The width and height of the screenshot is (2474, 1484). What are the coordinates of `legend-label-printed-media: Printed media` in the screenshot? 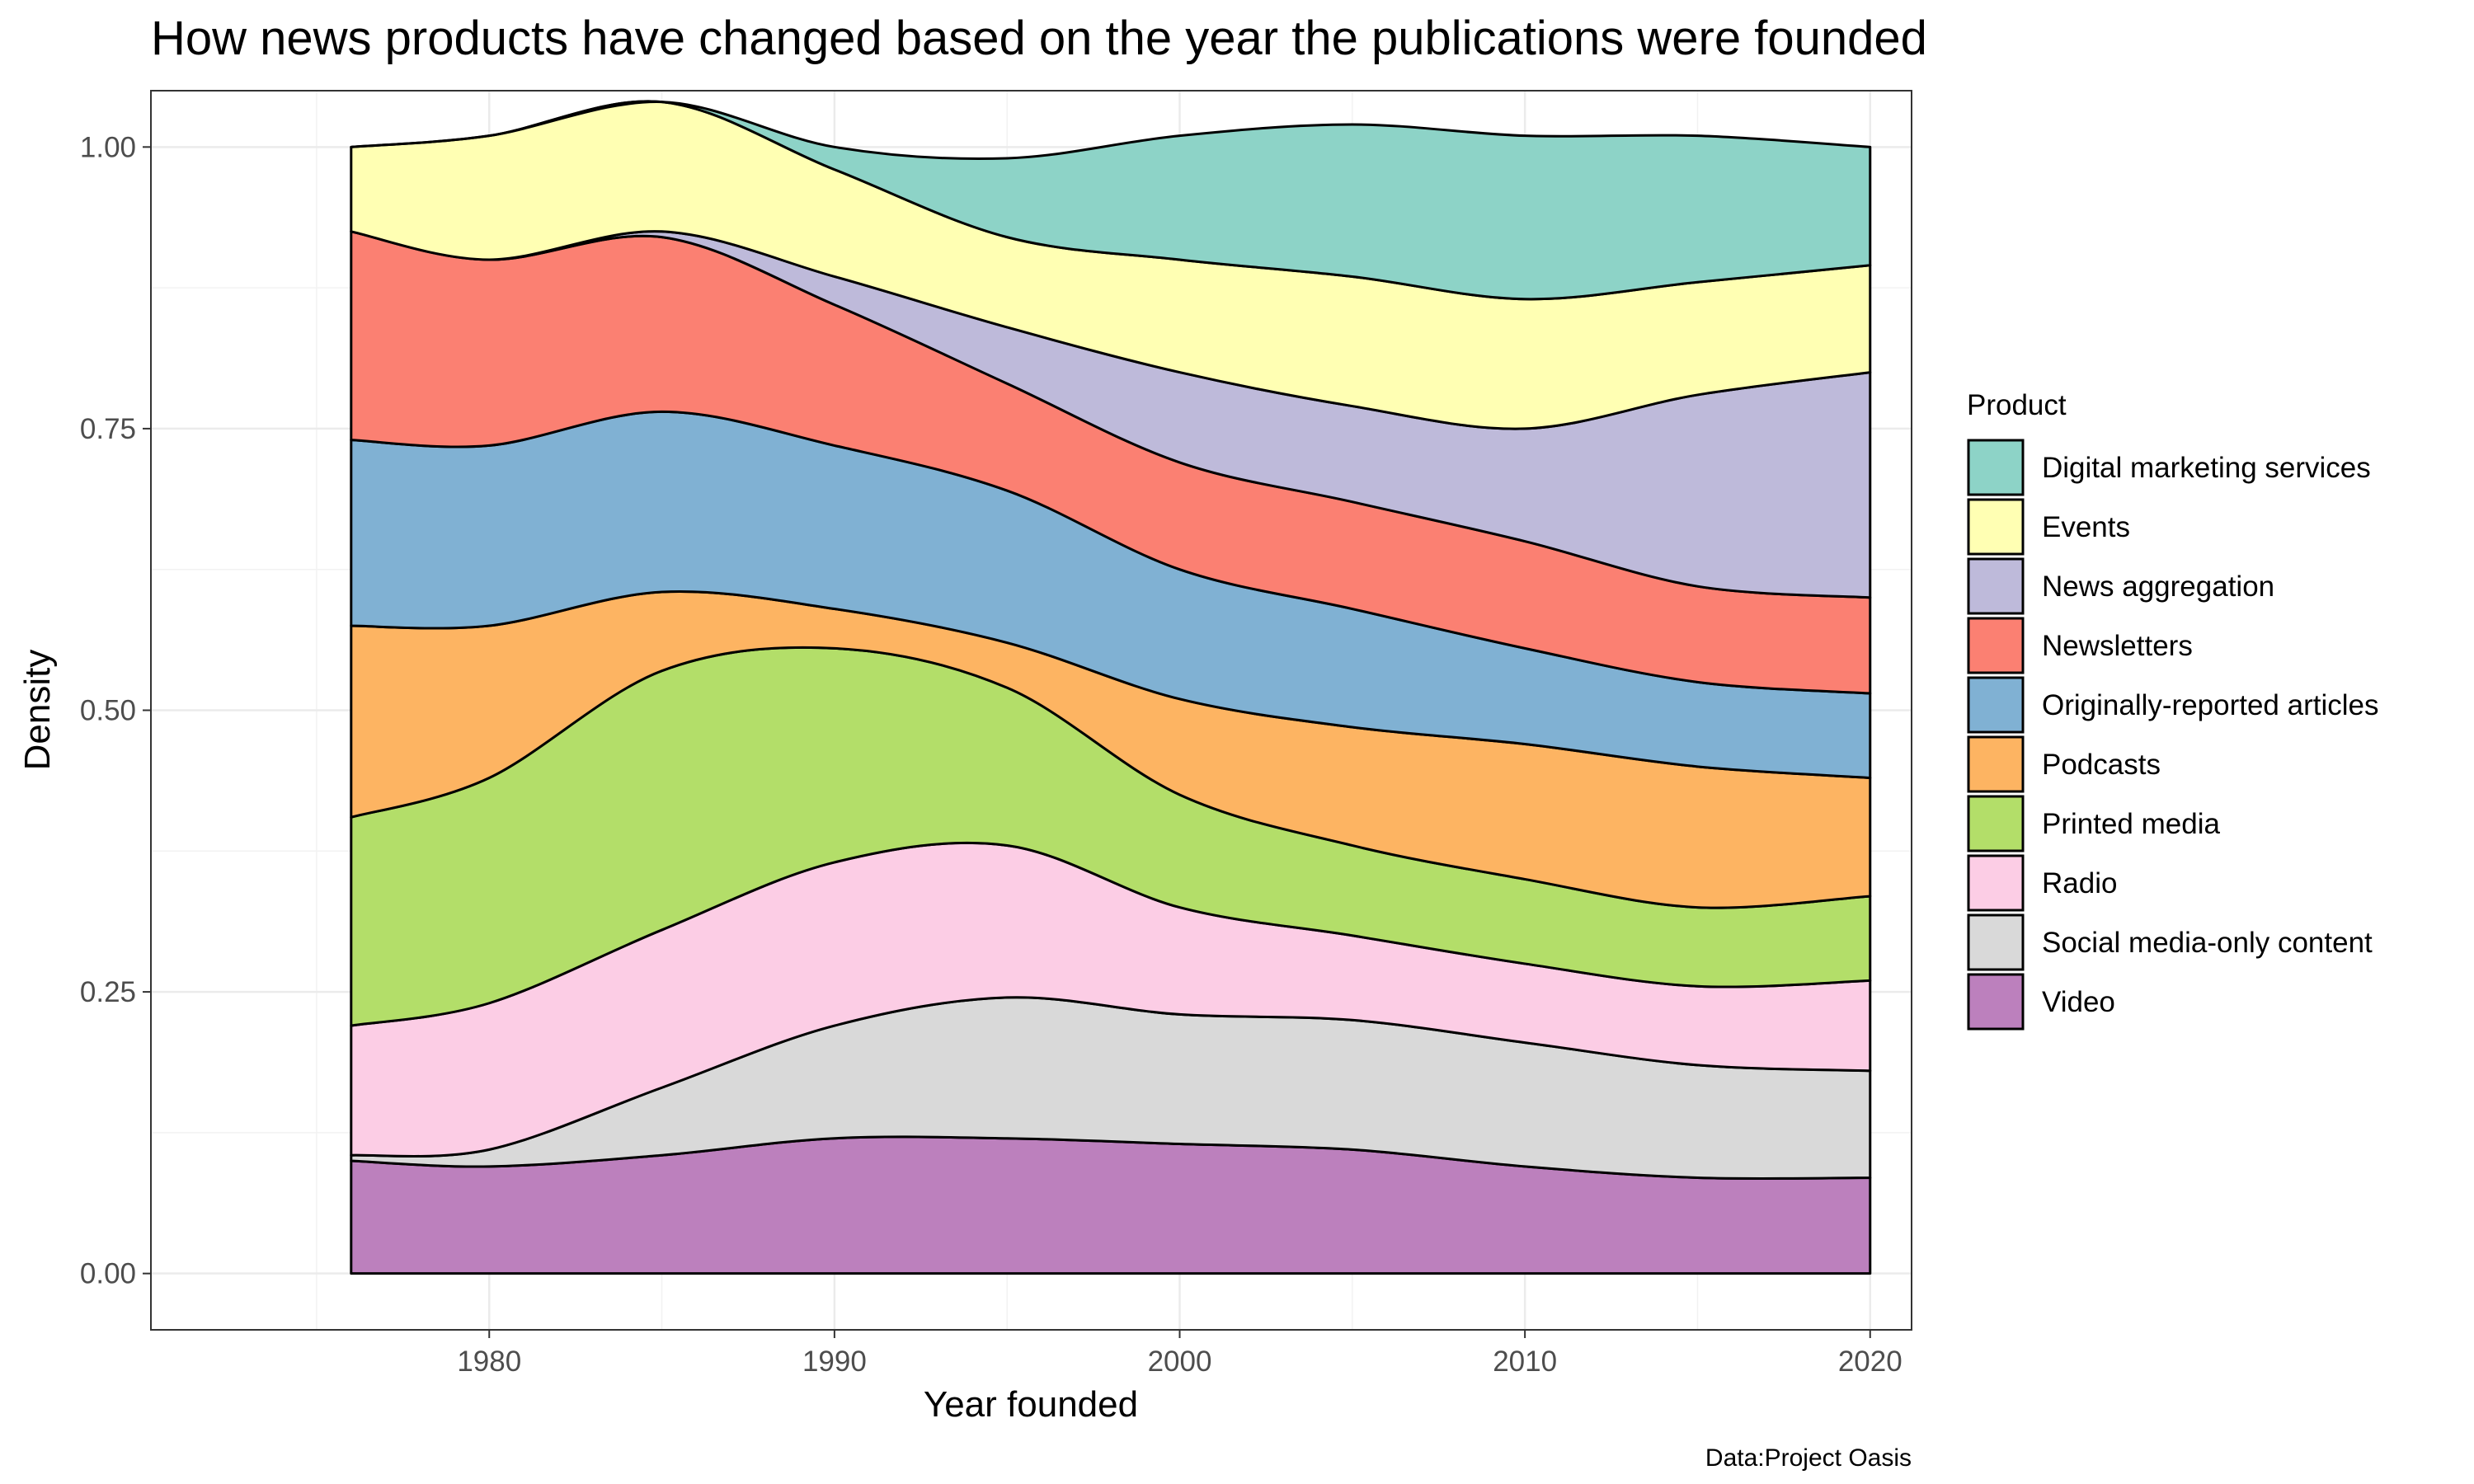 It's located at (2131, 824).